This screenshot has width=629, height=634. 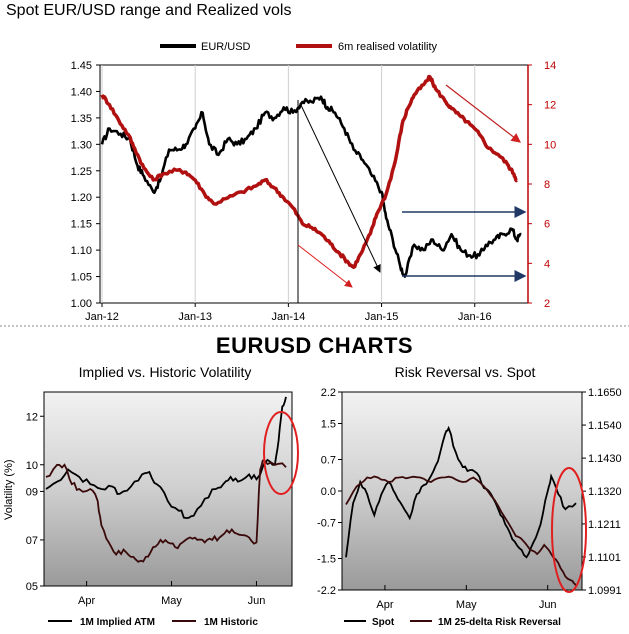 What do you see at coordinates (384, 605) in the screenshot?
I see `chart-3-xtick-label: Apr` at bounding box center [384, 605].